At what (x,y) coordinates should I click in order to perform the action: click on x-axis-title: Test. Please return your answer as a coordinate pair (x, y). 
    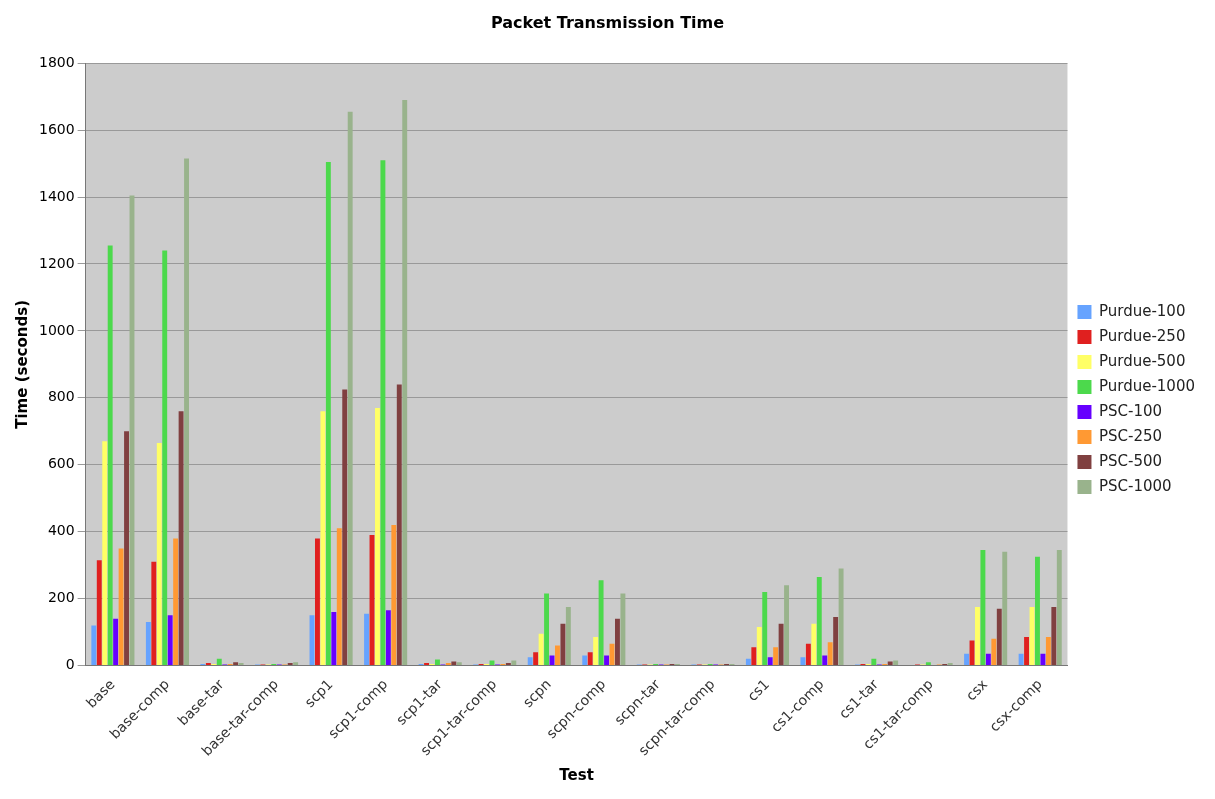
    Looking at the image, I should click on (576, 774).